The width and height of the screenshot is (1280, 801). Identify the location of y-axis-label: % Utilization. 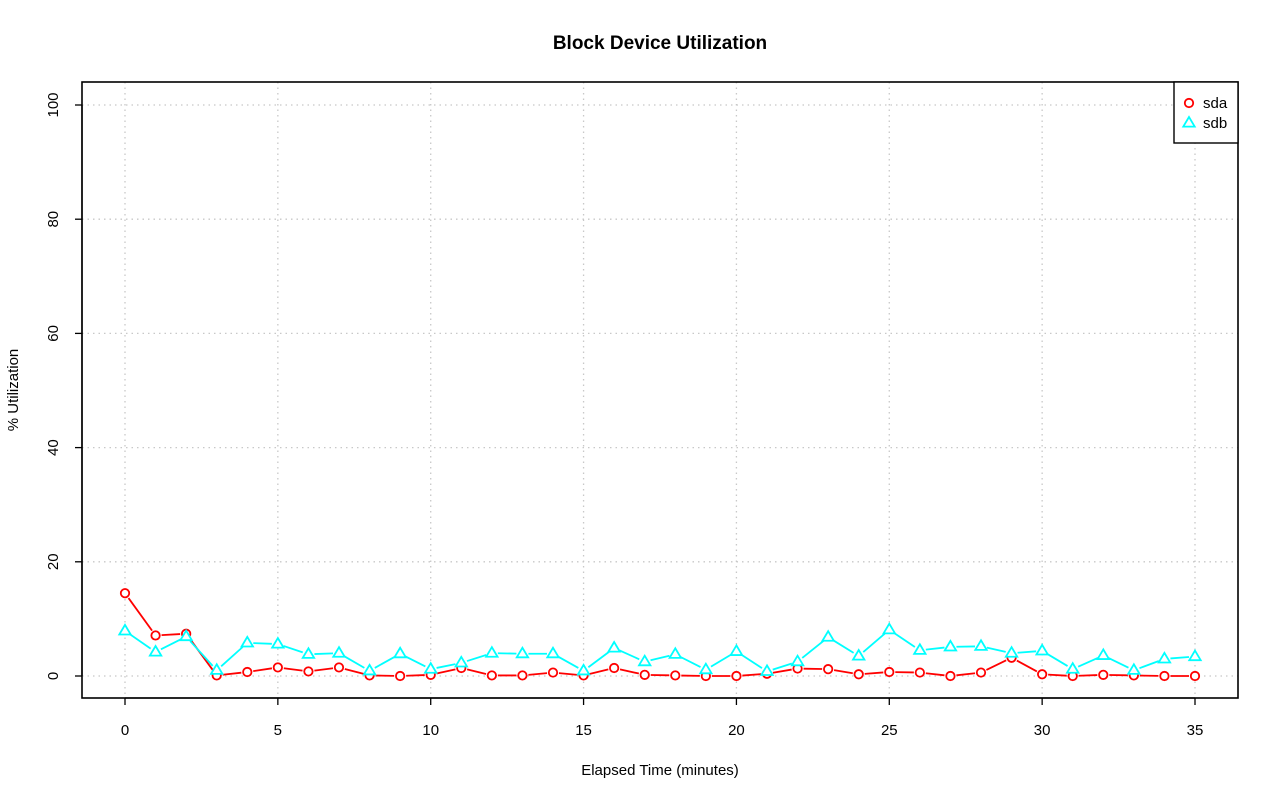
(13, 390).